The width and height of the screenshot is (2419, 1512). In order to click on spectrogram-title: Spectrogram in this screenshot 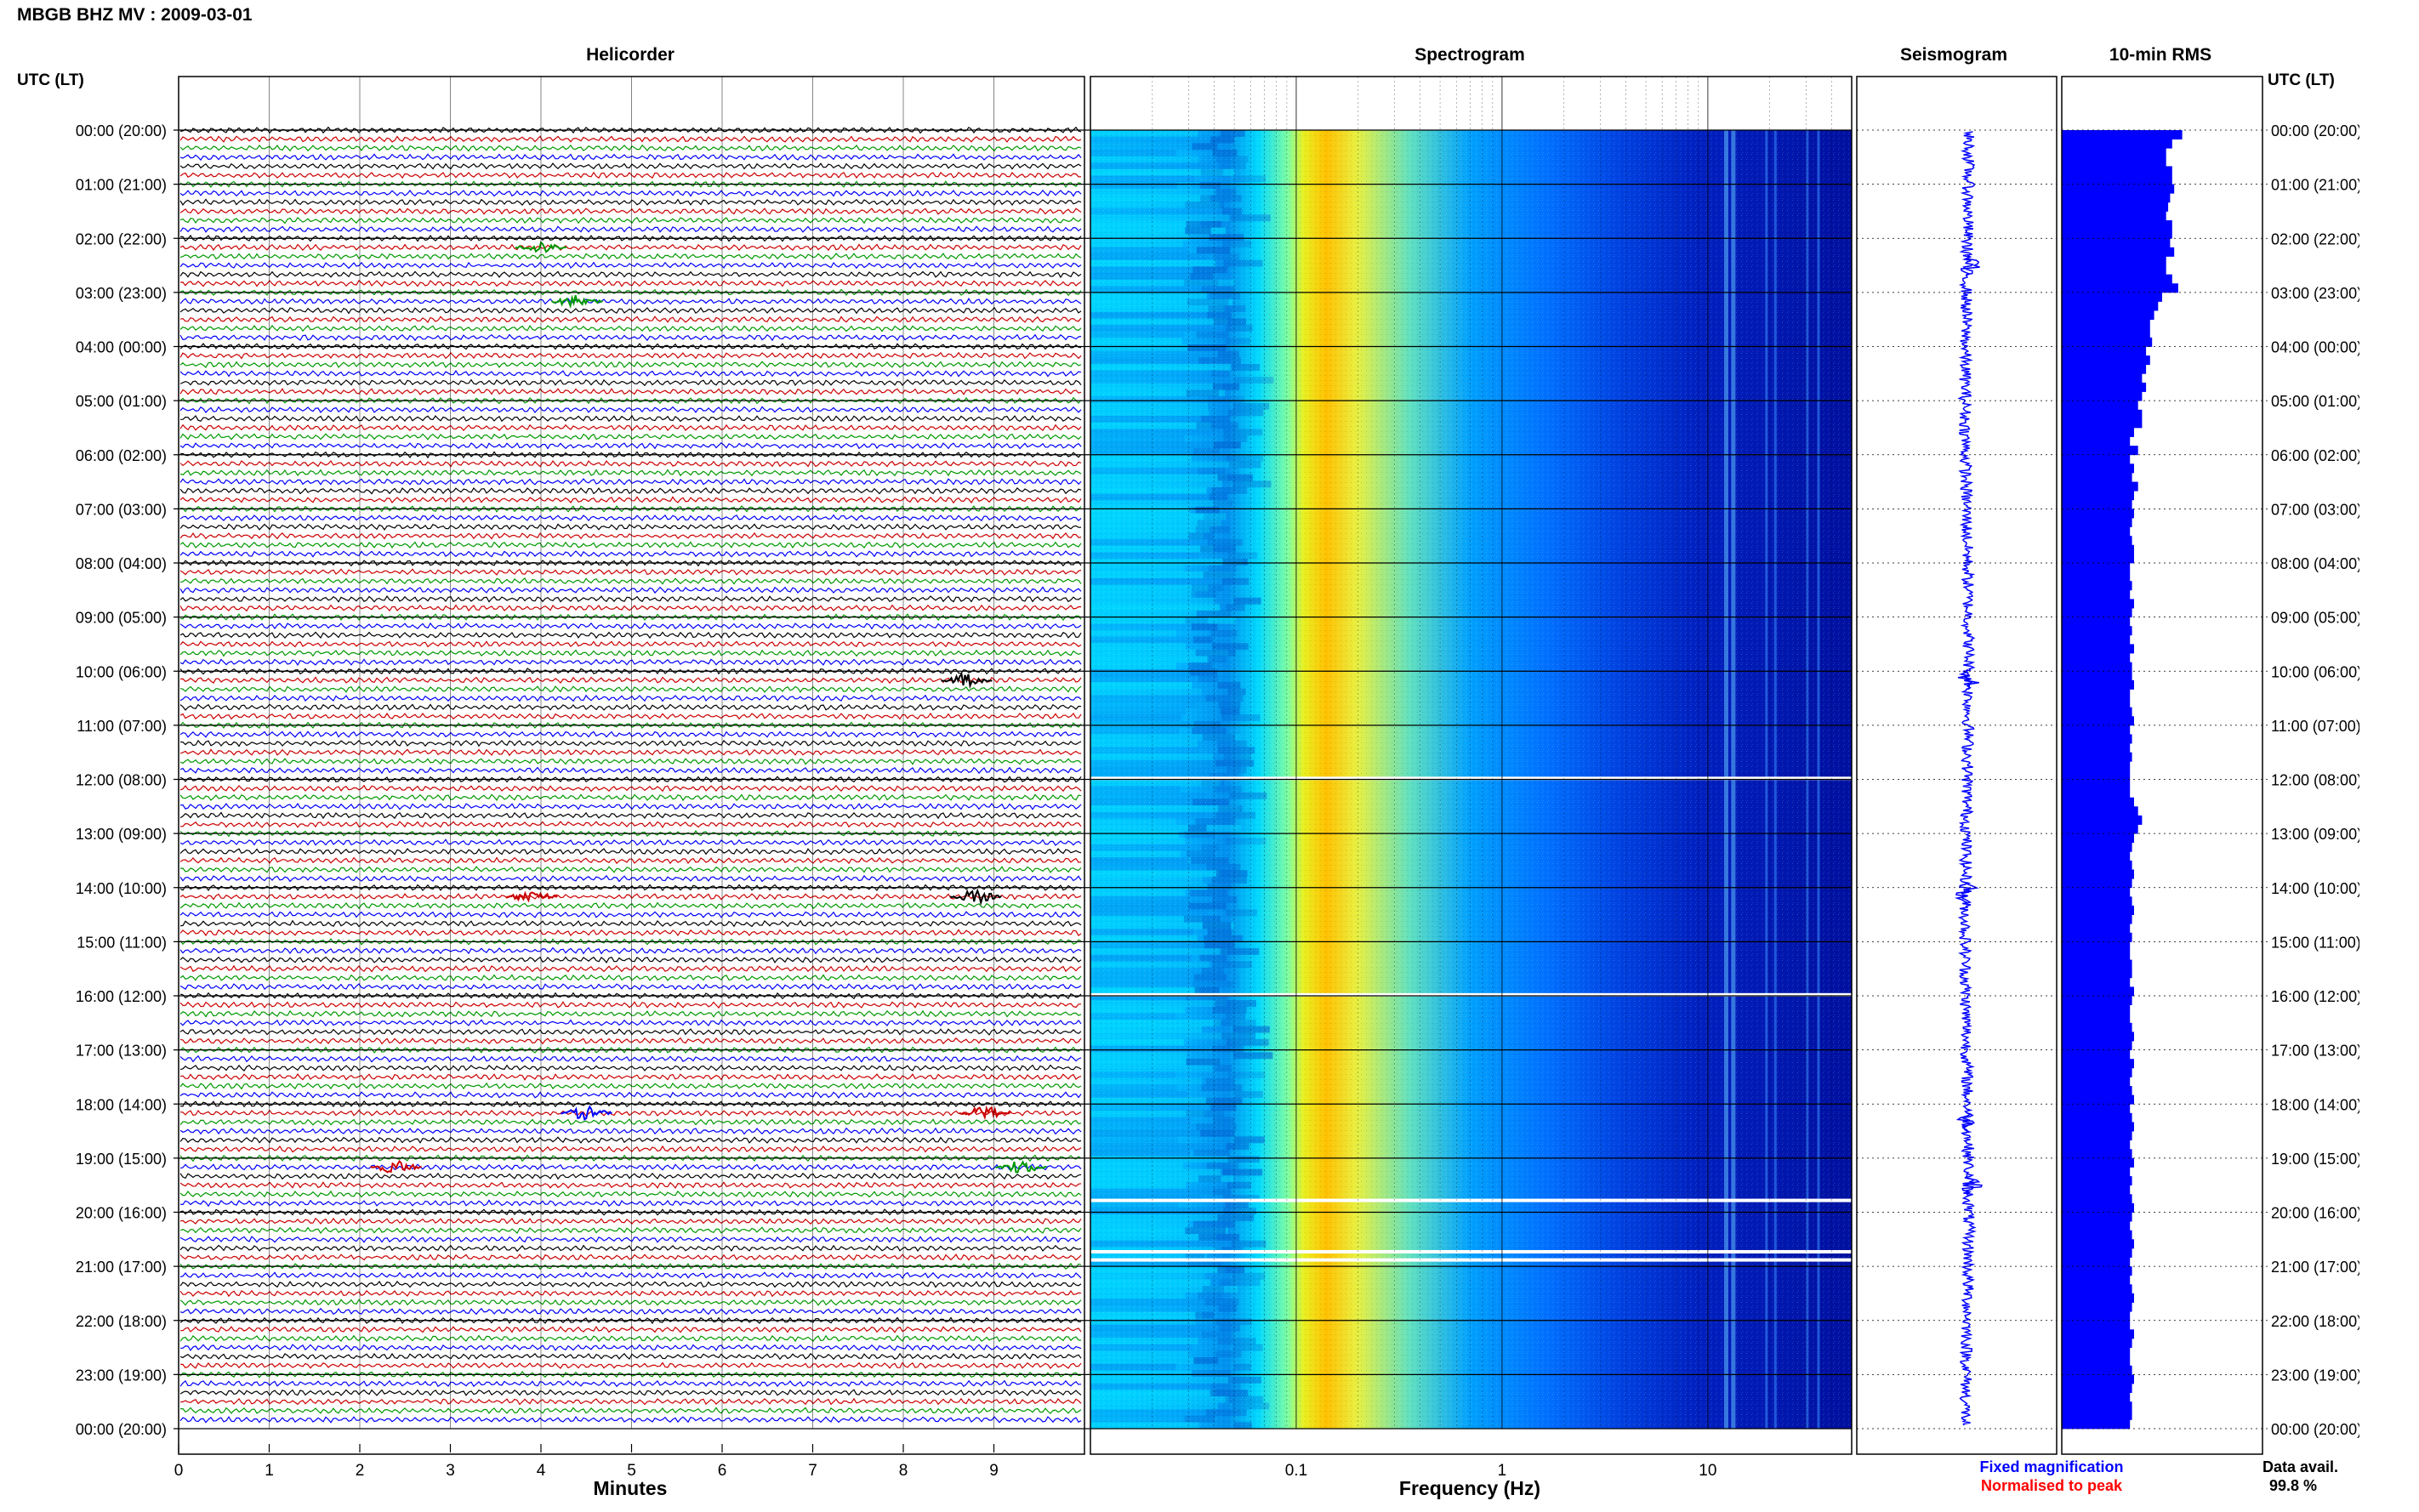, I will do `click(1469, 55)`.